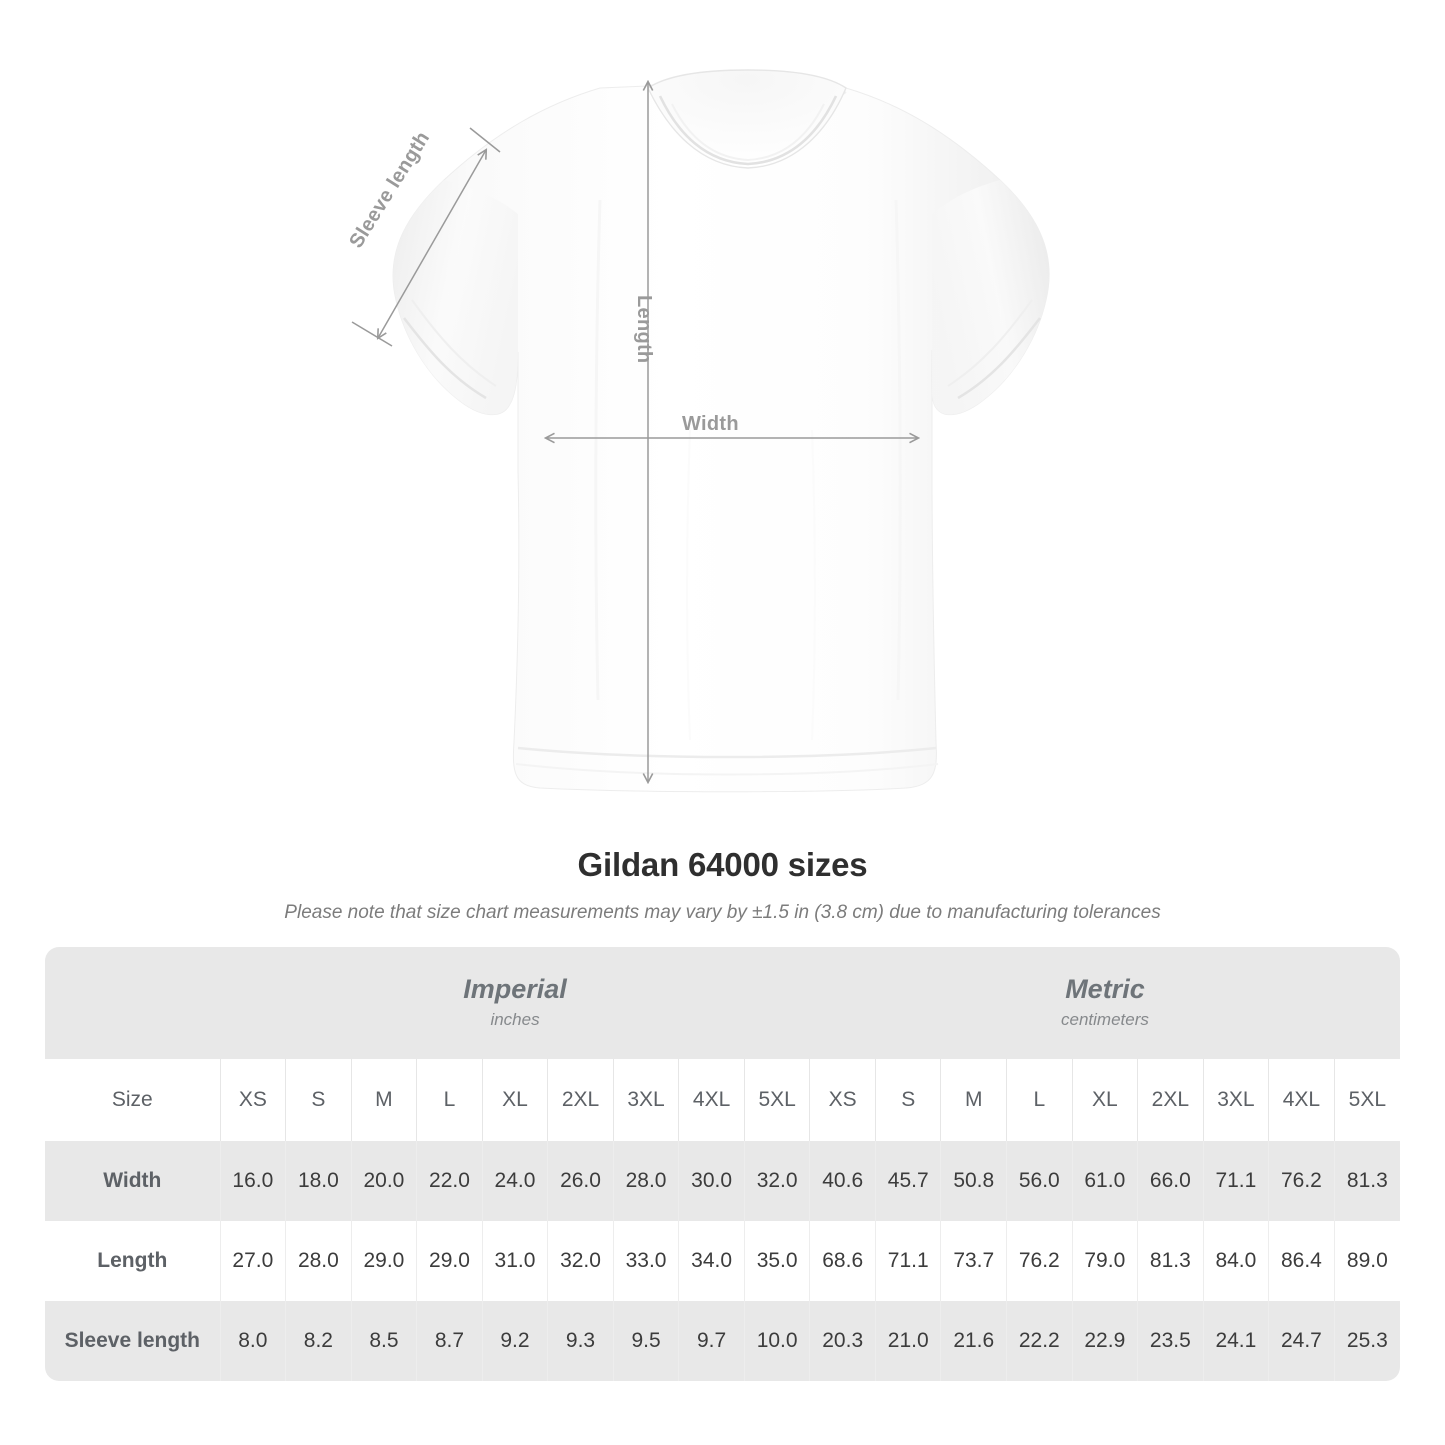 Image resolution: width=1445 pixels, height=1445 pixels. Describe the element at coordinates (1235, 1181) in the screenshot. I see `cell-width-metric-3xl: 71.1` at that location.